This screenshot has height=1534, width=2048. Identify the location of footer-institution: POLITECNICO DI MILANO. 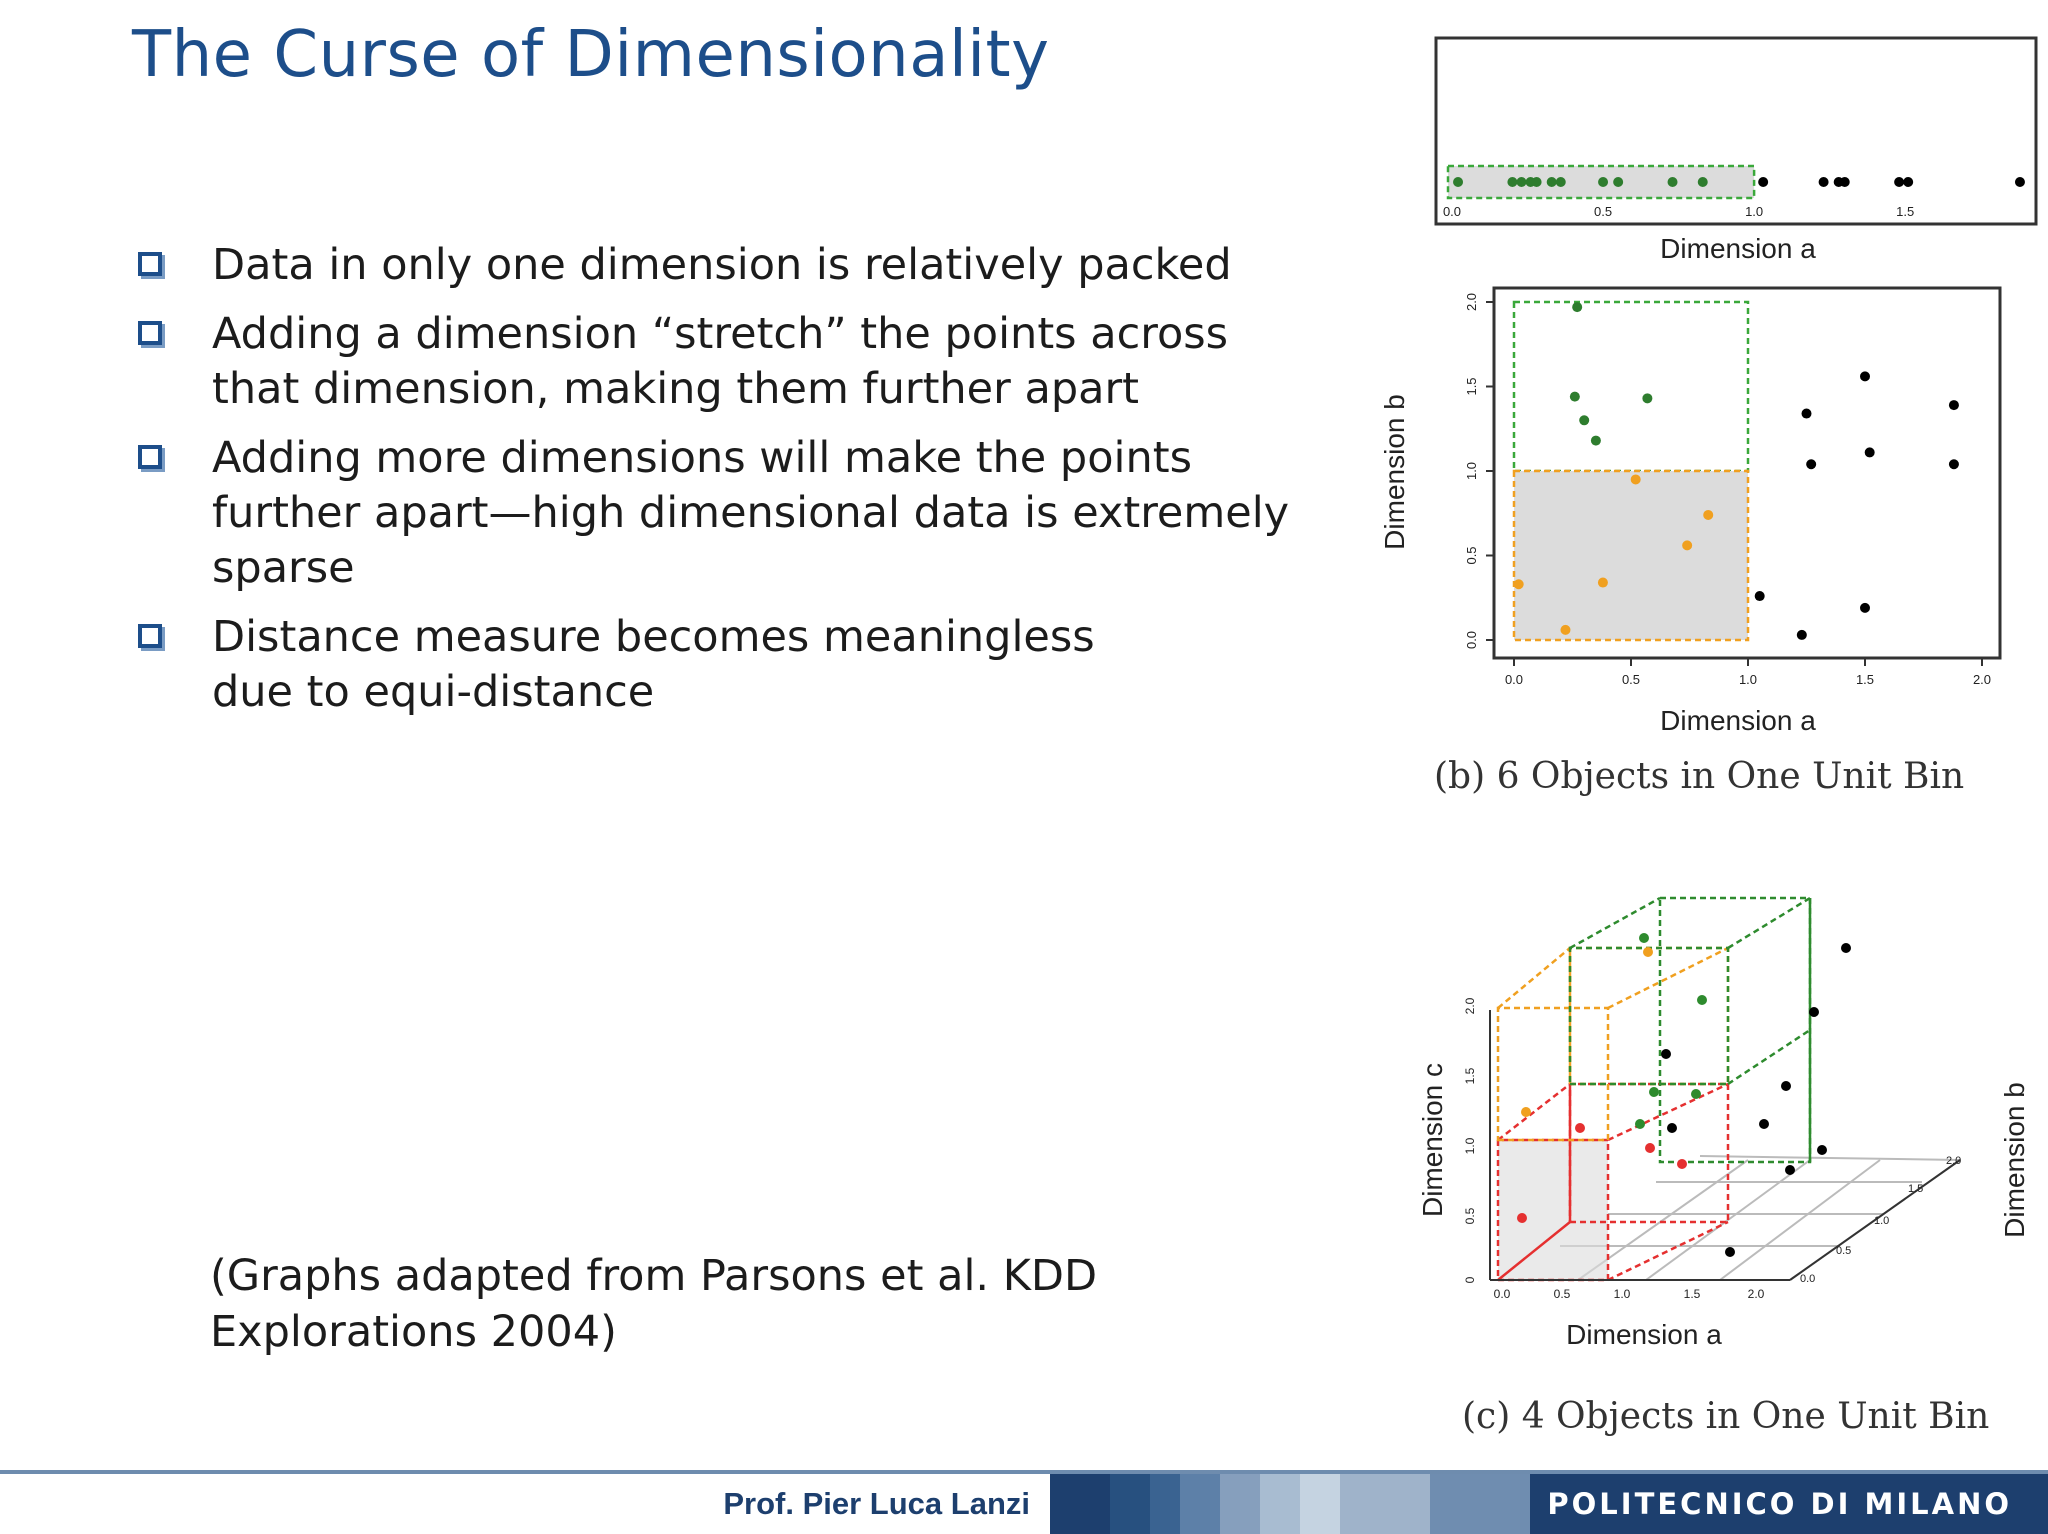
(1779, 1504).